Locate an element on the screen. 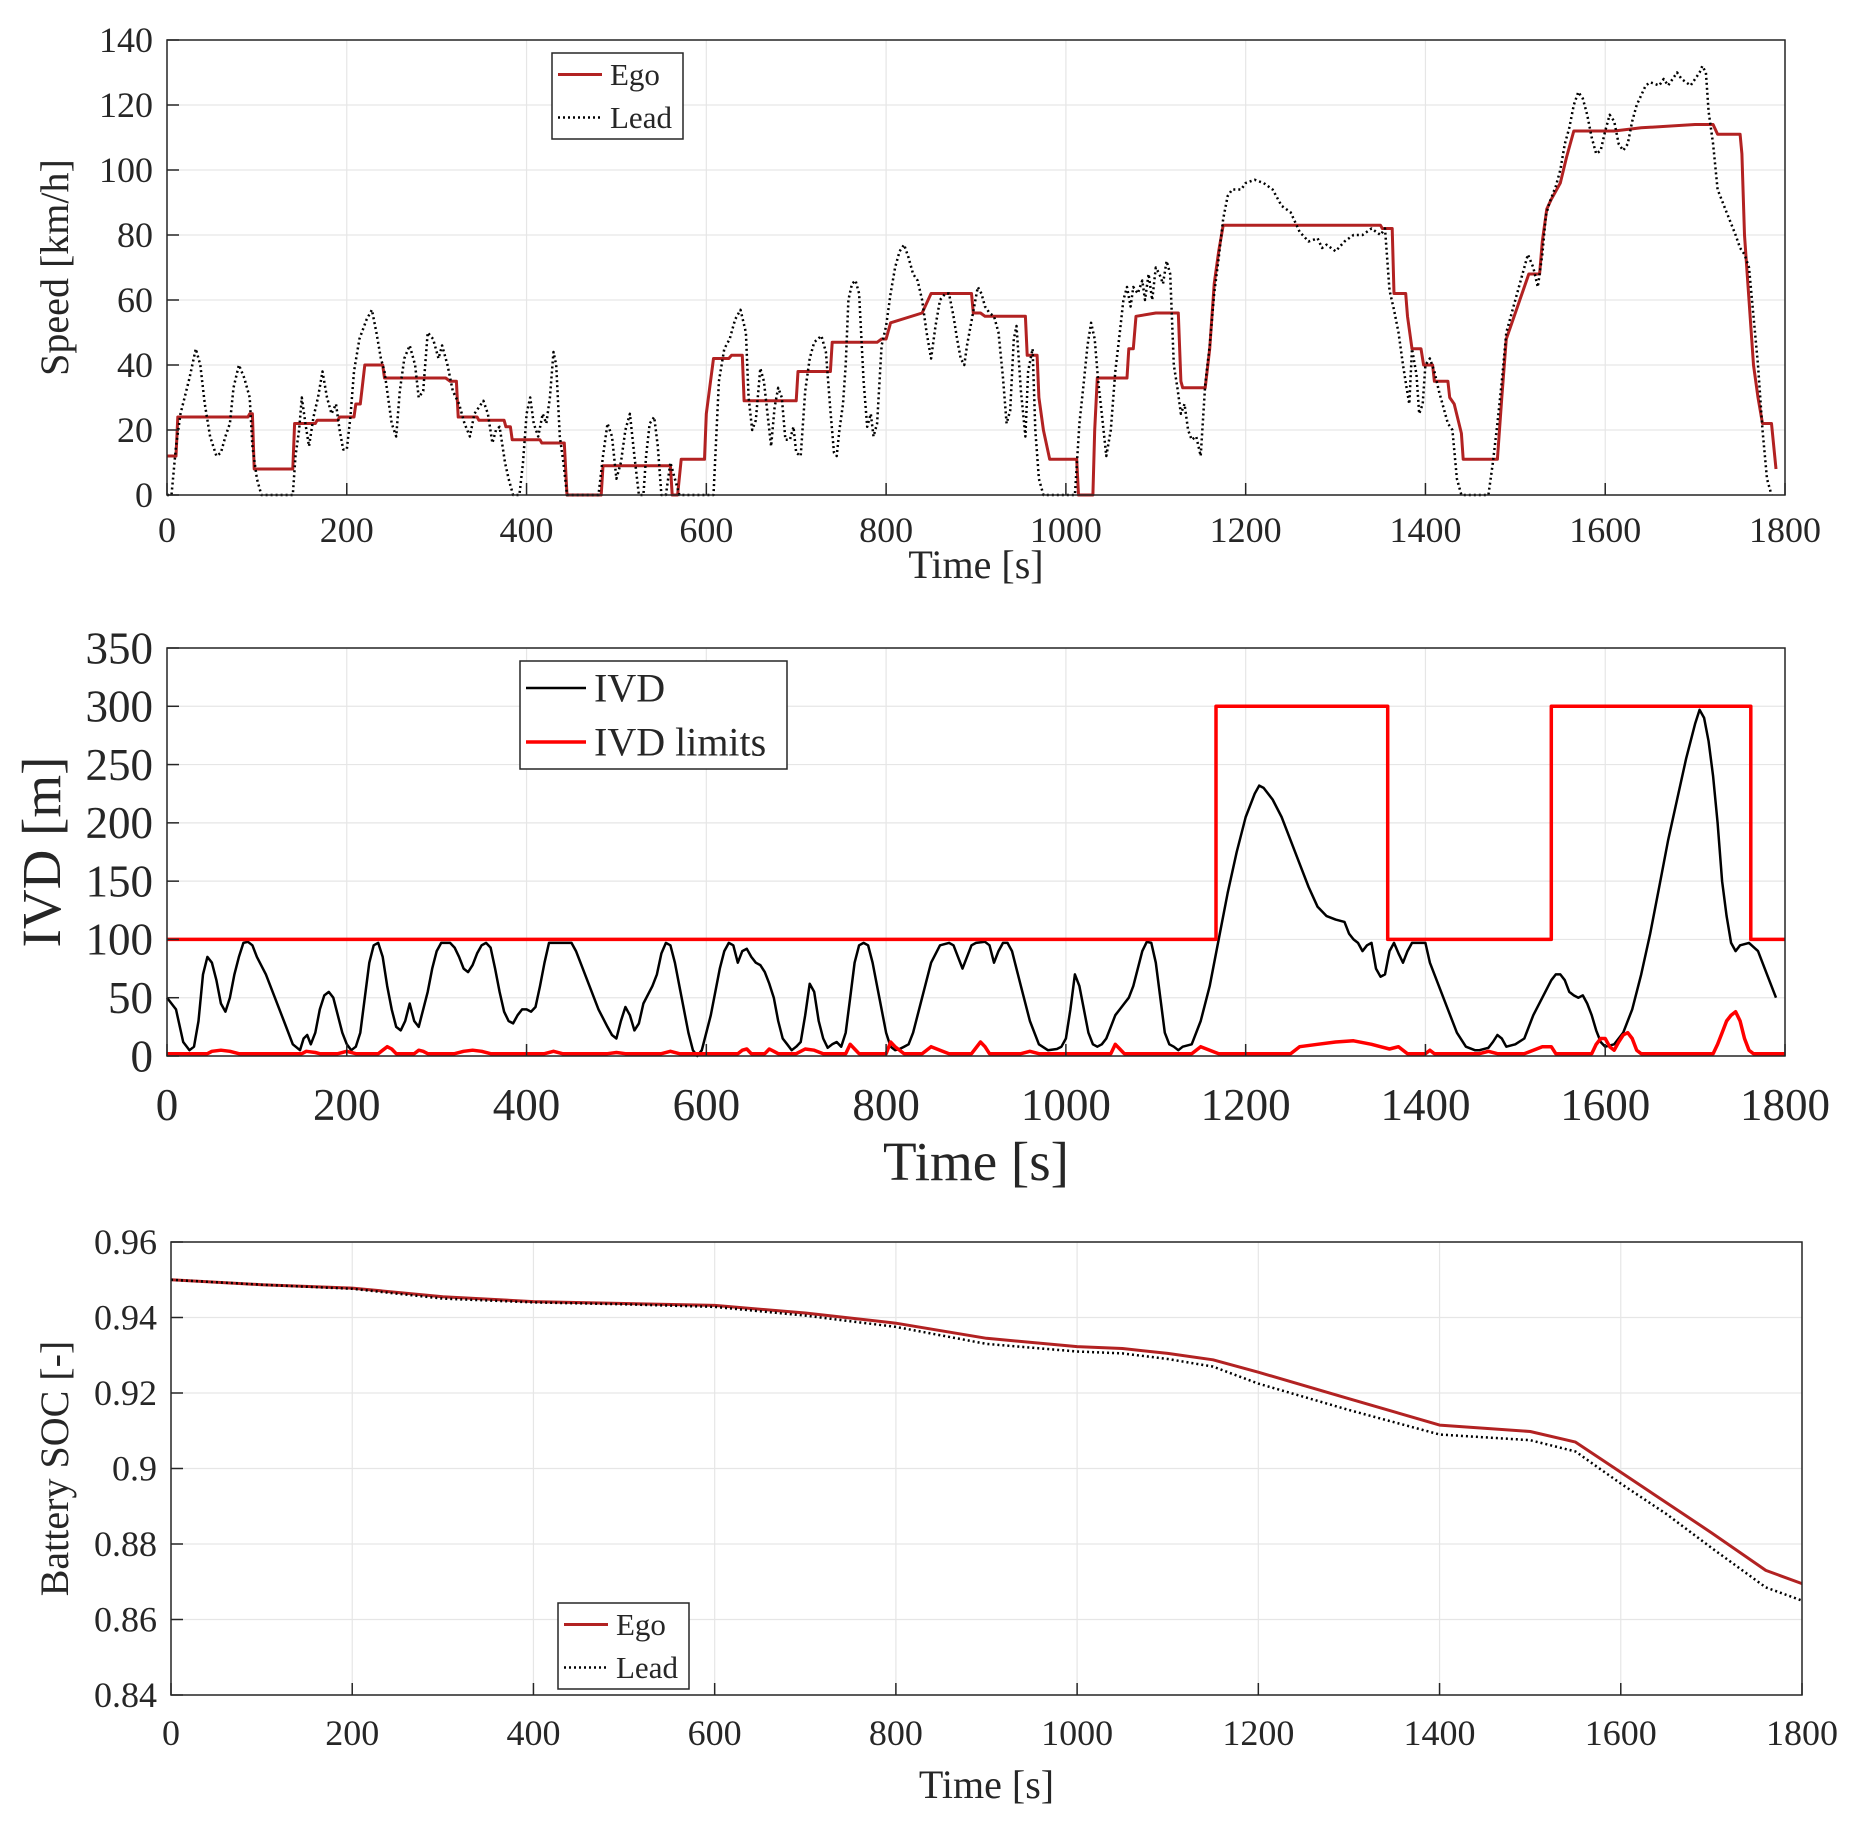  y-tick-label: 120 is located at coordinates (126, 105).